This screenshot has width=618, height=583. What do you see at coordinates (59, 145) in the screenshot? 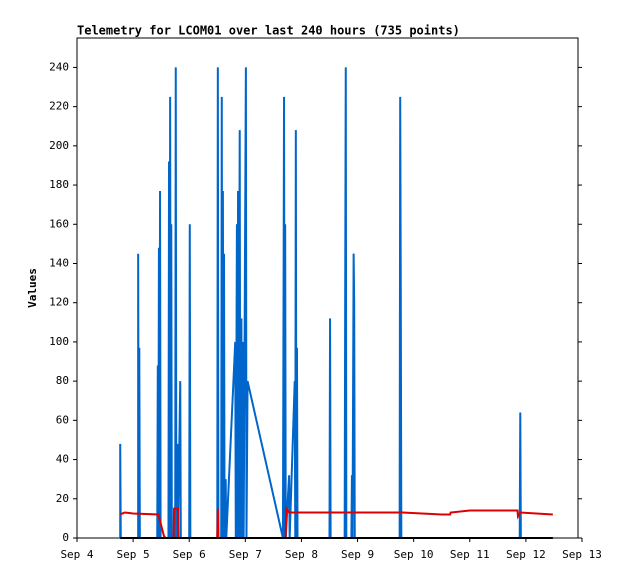
I see `y-tick-label: 200` at bounding box center [59, 145].